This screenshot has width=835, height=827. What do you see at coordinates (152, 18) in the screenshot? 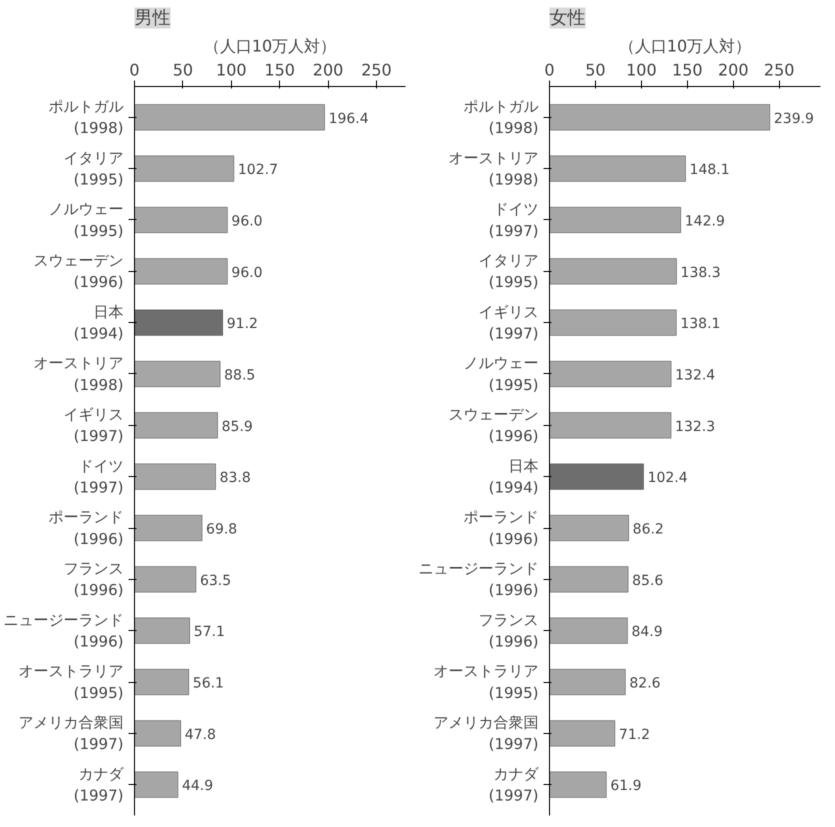
I see `chart-title: 男性` at bounding box center [152, 18].